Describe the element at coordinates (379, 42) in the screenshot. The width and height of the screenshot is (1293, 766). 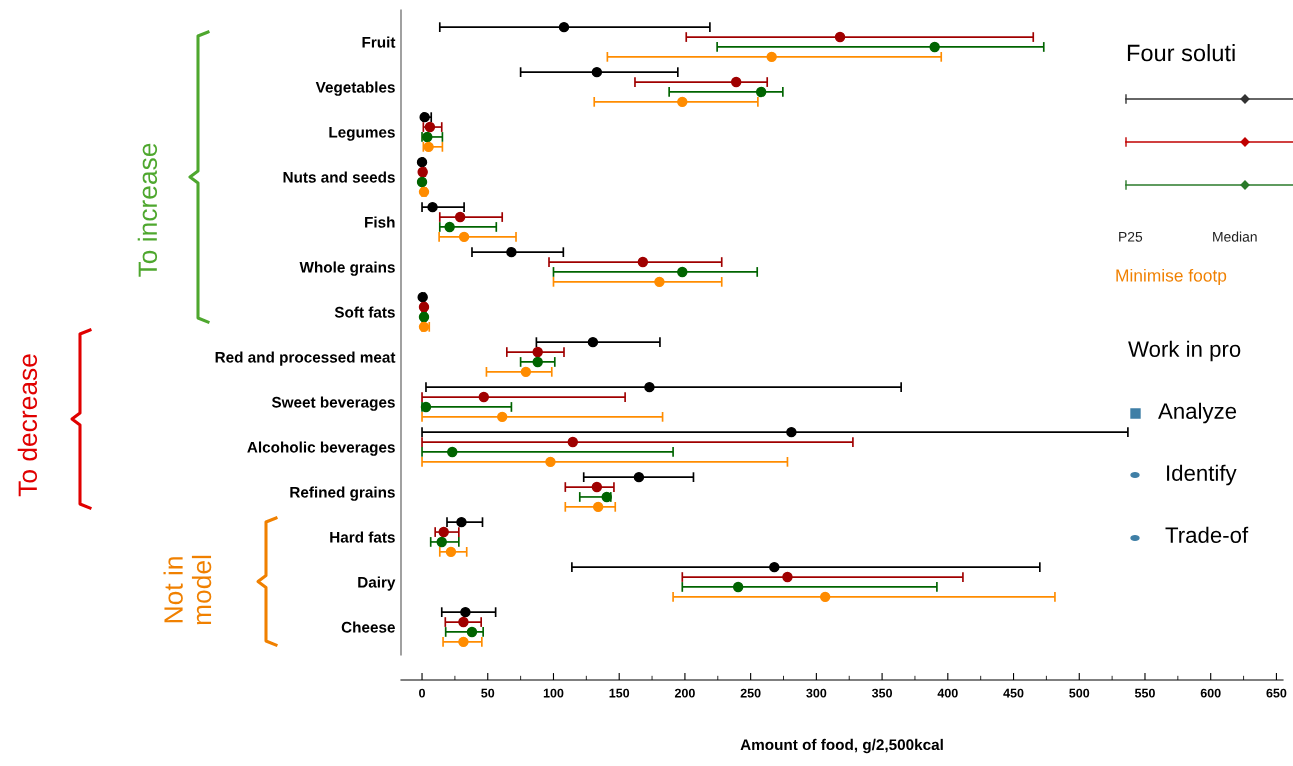
I see `y-tick-label: Fruit` at that location.